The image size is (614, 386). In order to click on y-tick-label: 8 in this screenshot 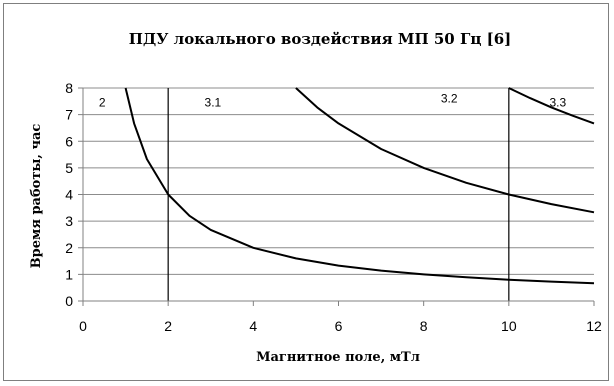, I will do `click(69, 88)`.